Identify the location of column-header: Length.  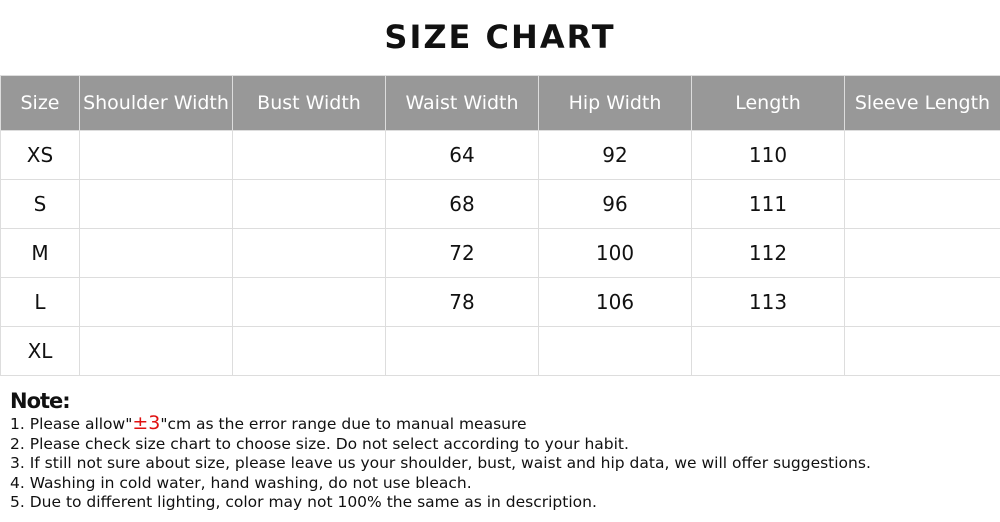
(768, 103).